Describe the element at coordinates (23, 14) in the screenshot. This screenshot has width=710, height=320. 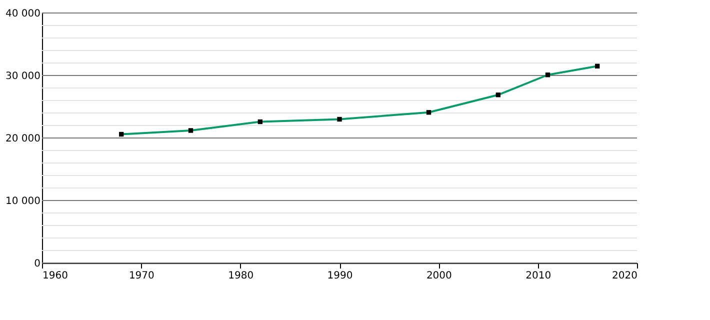
I see `y-tick-label: 40 000` at that location.